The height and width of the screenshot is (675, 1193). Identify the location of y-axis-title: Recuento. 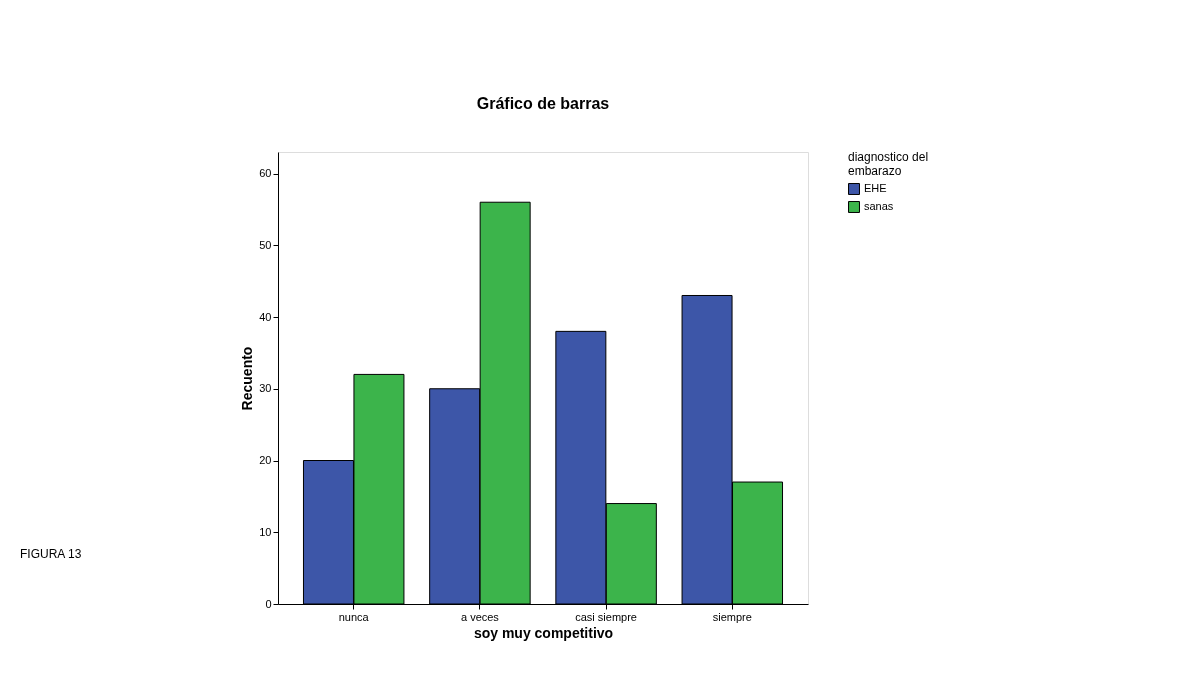
(247, 378).